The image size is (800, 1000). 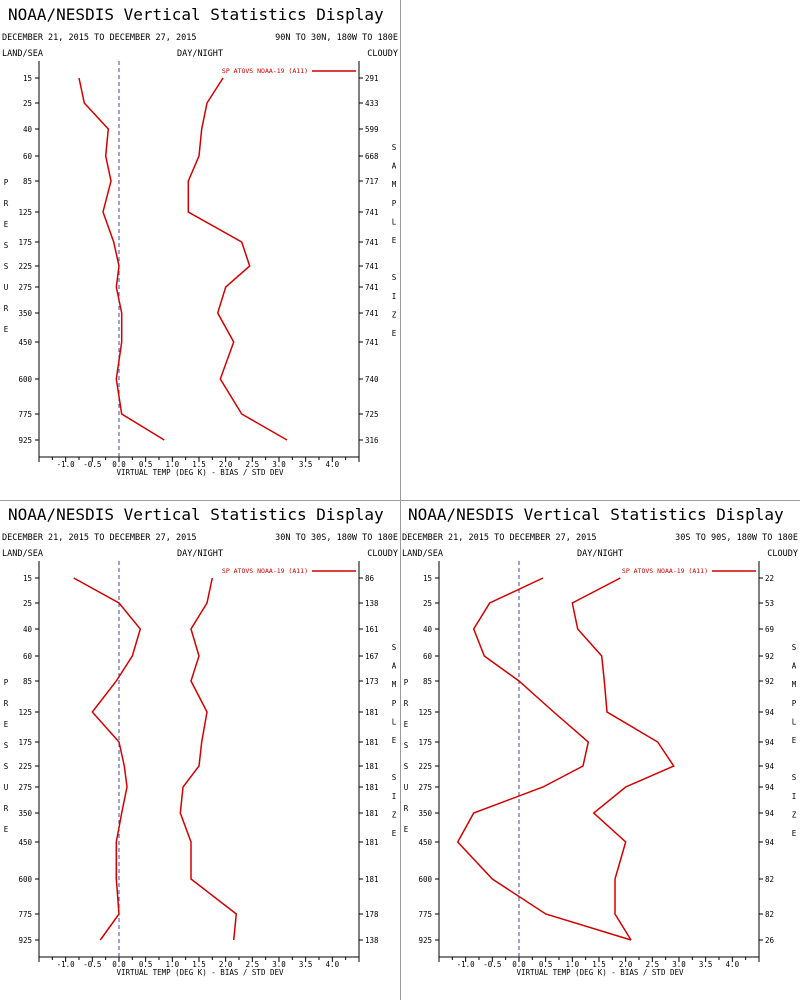 I want to click on region-label: 90N TO 30N, 180W TO 180E, so click(x=336, y=38).